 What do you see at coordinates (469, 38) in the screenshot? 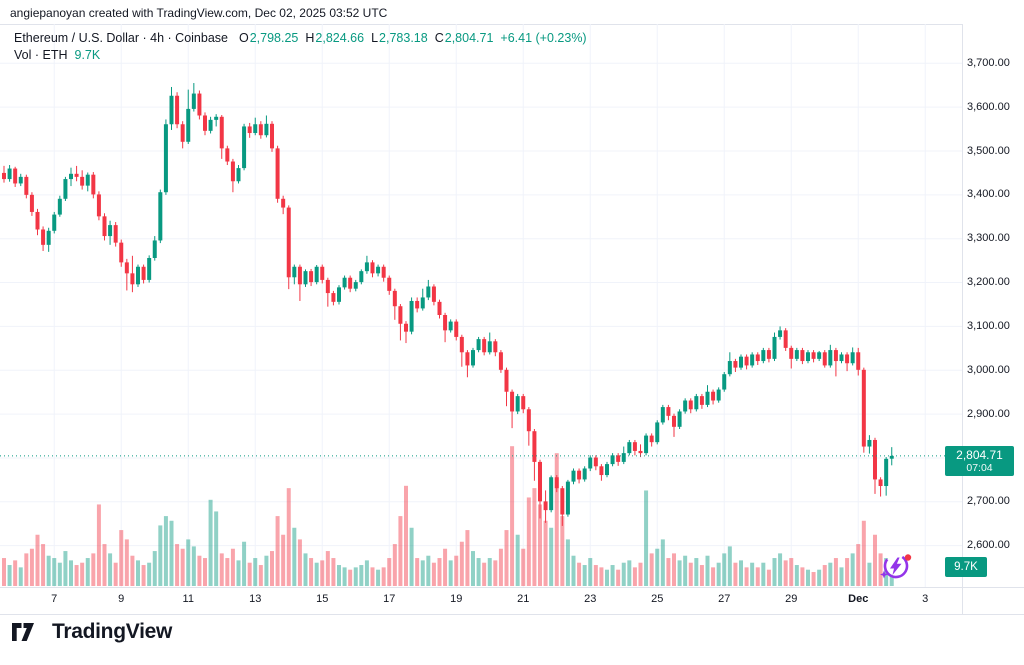
I see `close-value: 2,804.71` at bounding box center [469, 38].